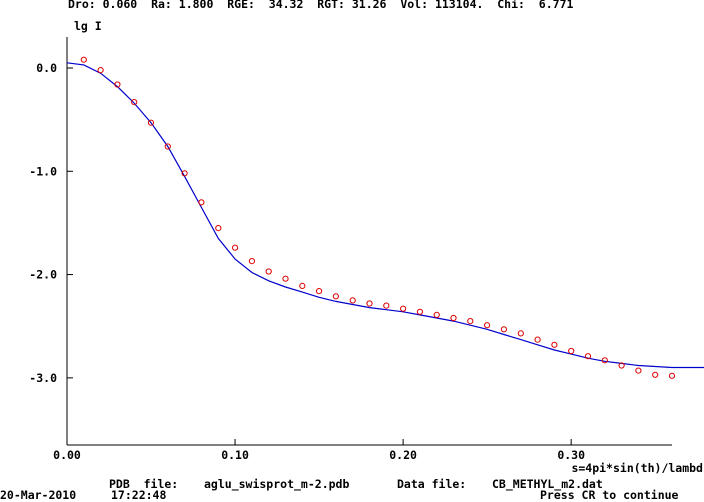 The width and height of the screenshot is (704, 502). I want to click on y-tick-label: 0.0, so click(46, 68).